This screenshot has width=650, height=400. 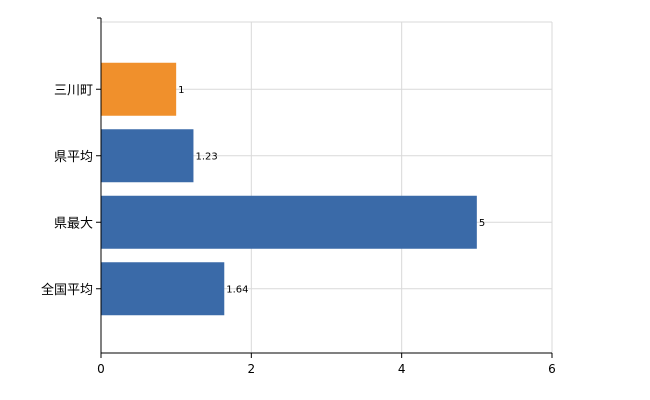 What do you see at coordinates (67, 290) in the screenshot?
I see `category-label: 全国平均` at bounding box center [67, 290].